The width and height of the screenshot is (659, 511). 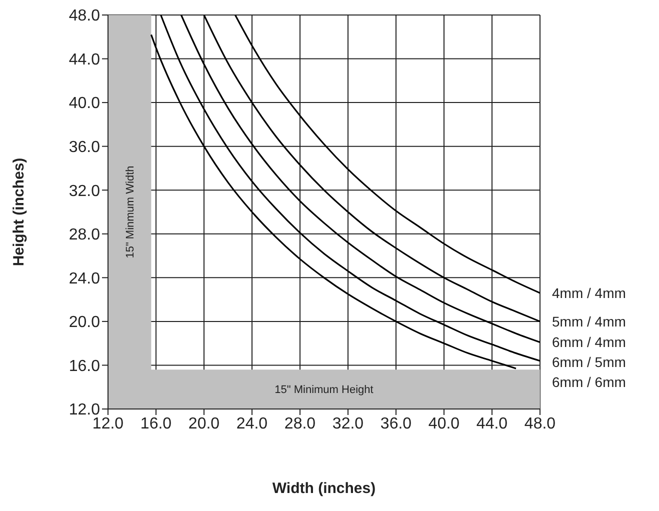 I want to click on x-tick-label: 20.0, so click(x=204, y=423).